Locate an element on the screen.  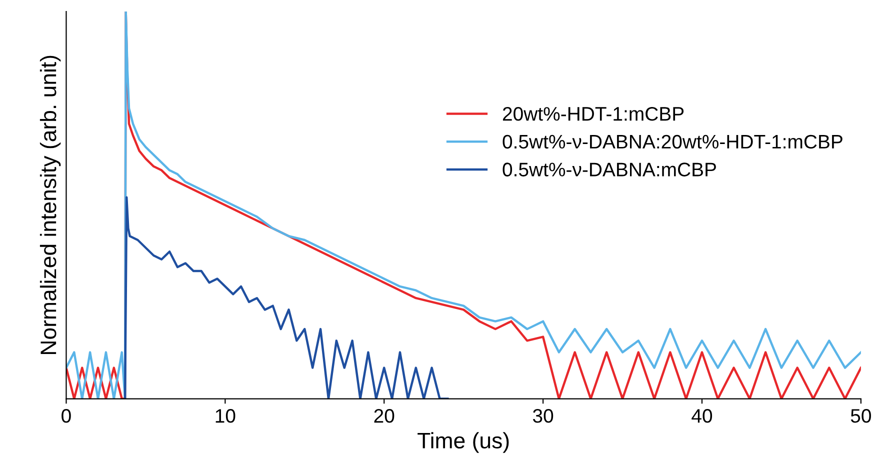
legend-label: 0.5wt%-ν-DABNA:20wt%-HDT-1:mCBP is located at coordinates (672, 141).